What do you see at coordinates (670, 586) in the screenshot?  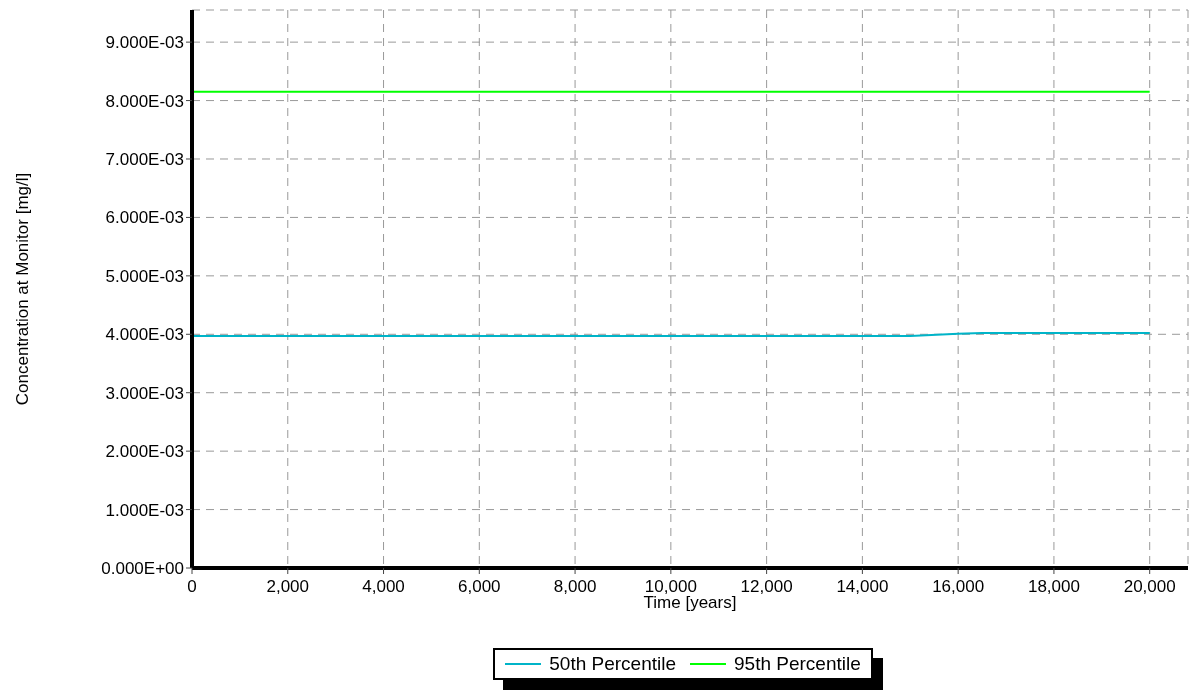 I see `x-tick-label: 10,000` at bounding box center [670, 586].